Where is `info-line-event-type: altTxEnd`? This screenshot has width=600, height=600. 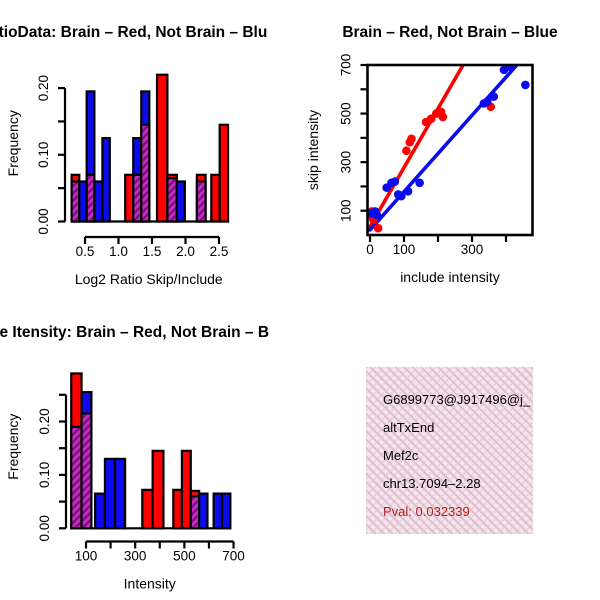
info-line-event-type: altTxEnd is located at coordinates (409, 427).